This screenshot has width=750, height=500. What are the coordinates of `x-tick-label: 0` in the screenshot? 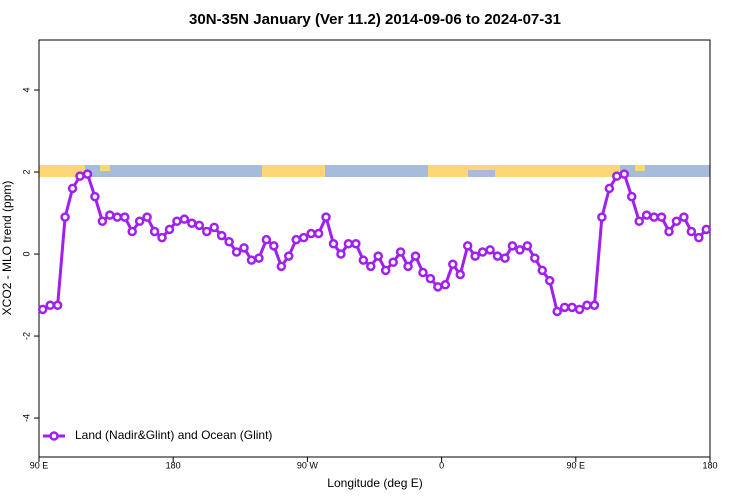 It's located at (441, 465).